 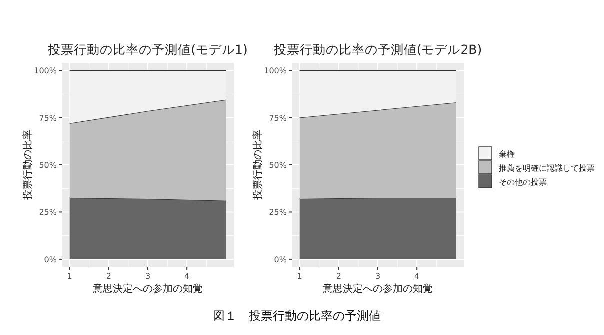 What do you see at coordinates (147, 49) in the screenshot?
I see `chart-title: 投票行動の比率の予測値(モデル1)` at bounding box center [147, 49].